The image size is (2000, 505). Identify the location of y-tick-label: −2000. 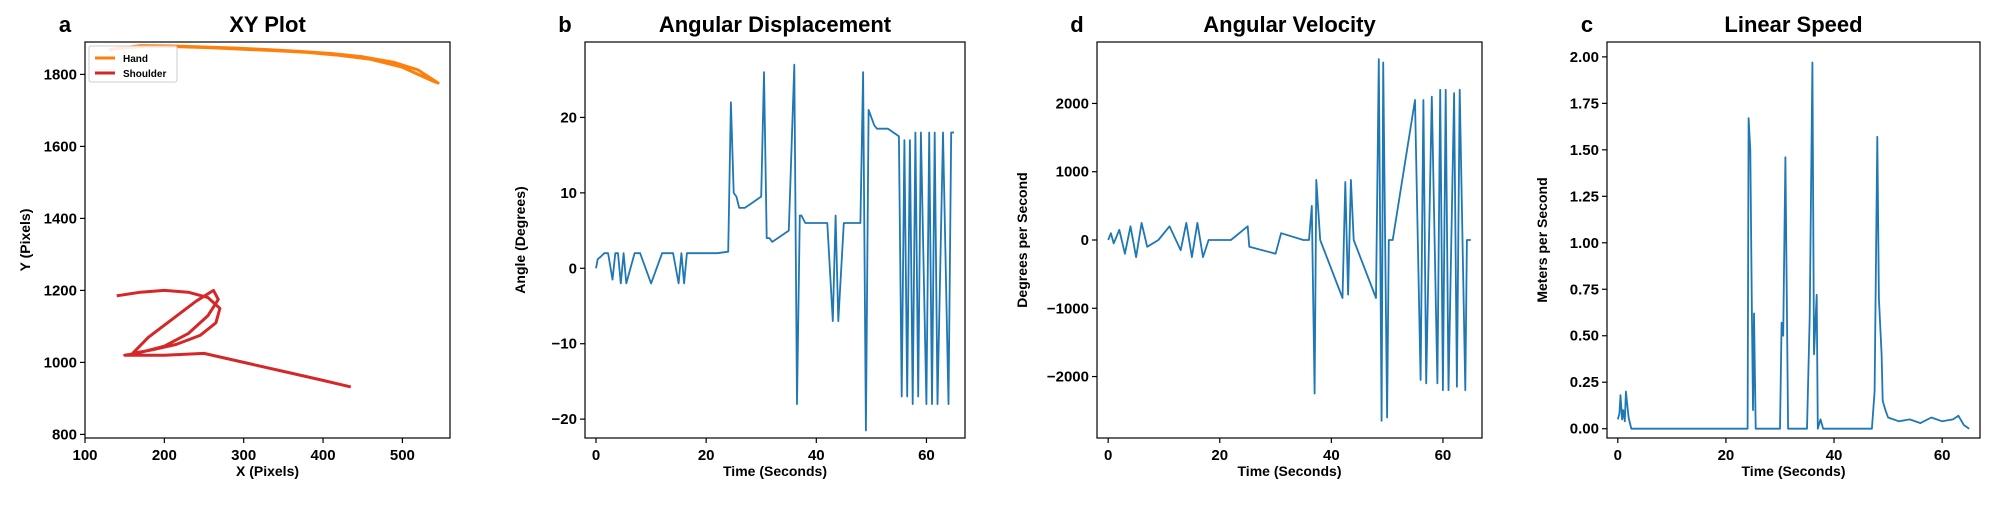
(1068, 377).